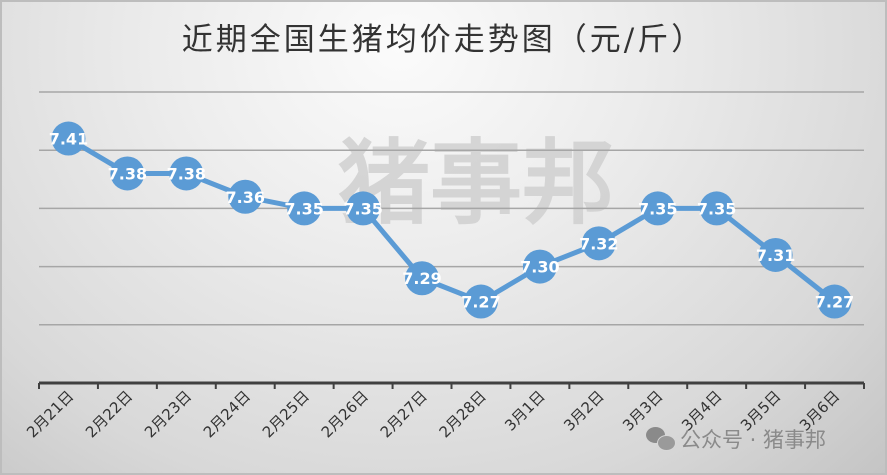 This screenshot has width=887, height=475. Describe the element at coordinates (286, 414) in the screenshot. I see `x-tick-label: 2月25日` at that location.